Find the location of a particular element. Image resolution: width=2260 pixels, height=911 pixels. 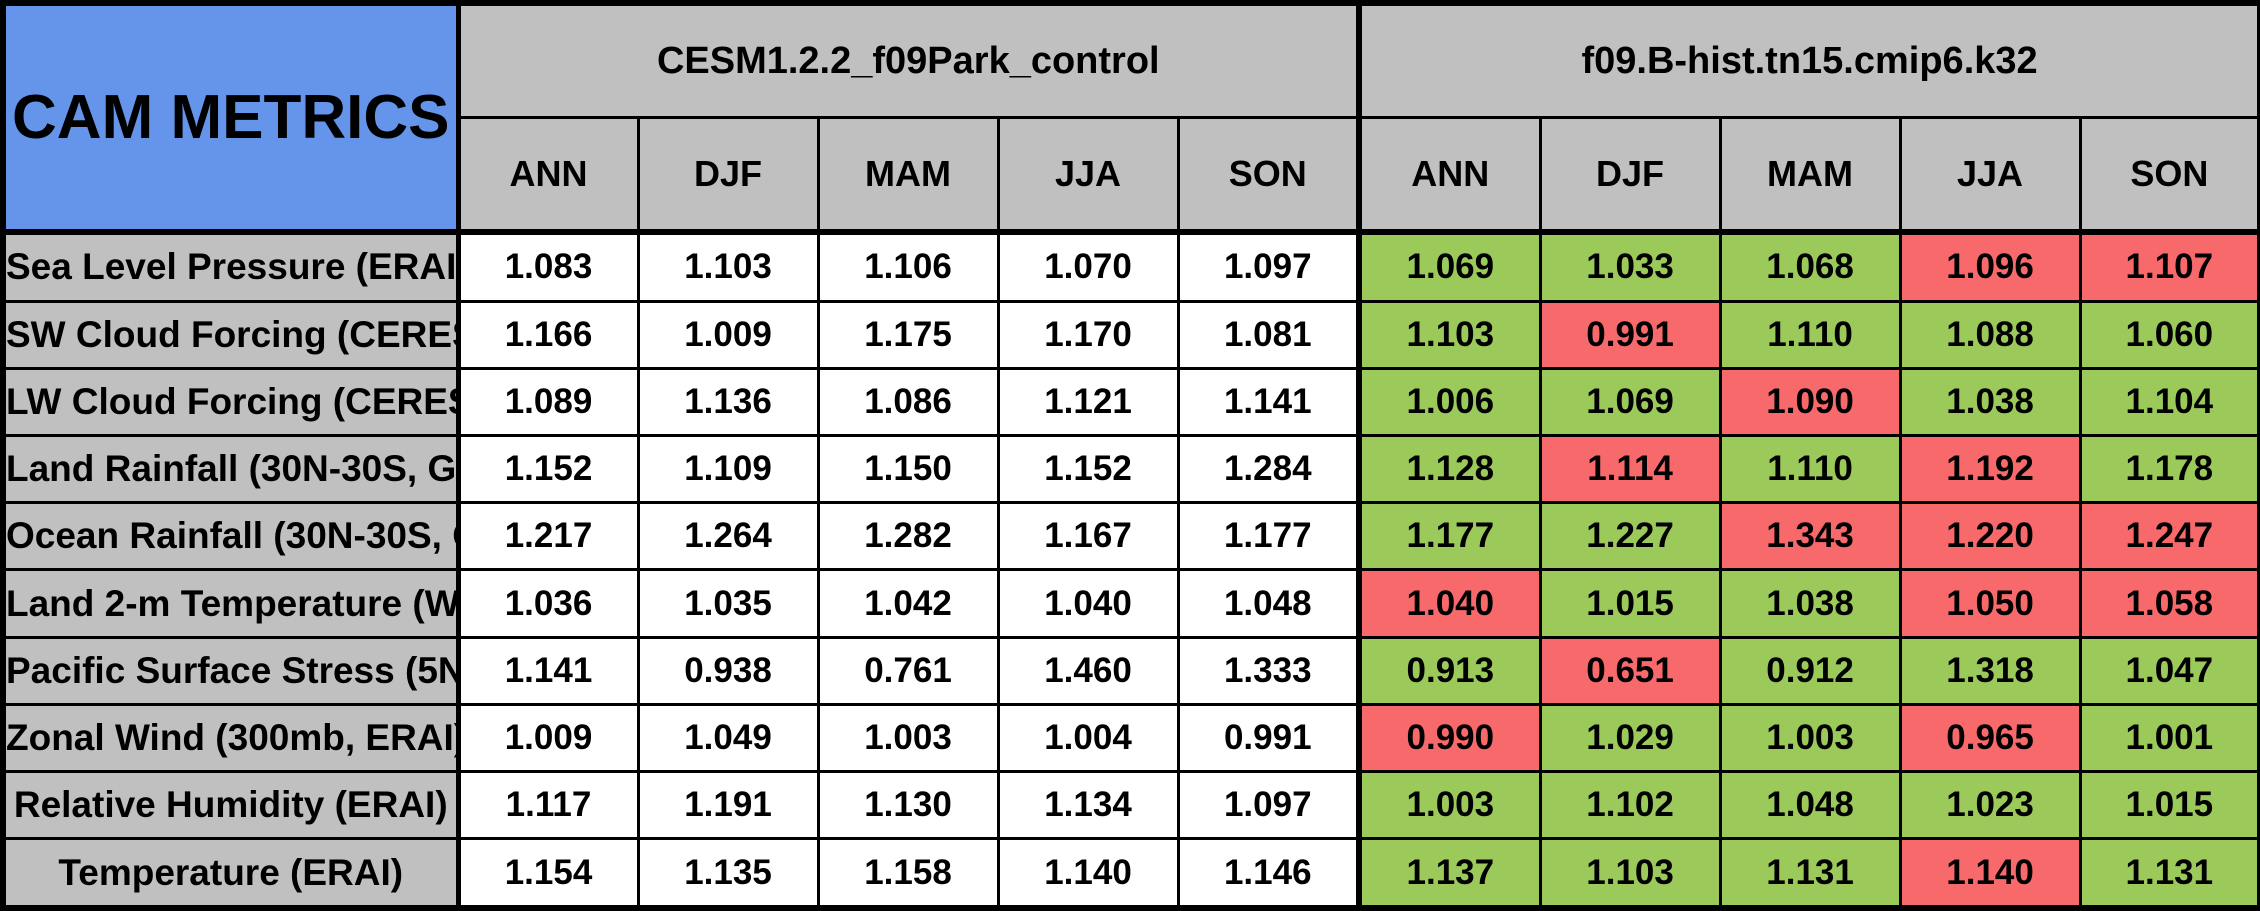

test-value-cell: 0.965 is located at coordinates (1990, 737).